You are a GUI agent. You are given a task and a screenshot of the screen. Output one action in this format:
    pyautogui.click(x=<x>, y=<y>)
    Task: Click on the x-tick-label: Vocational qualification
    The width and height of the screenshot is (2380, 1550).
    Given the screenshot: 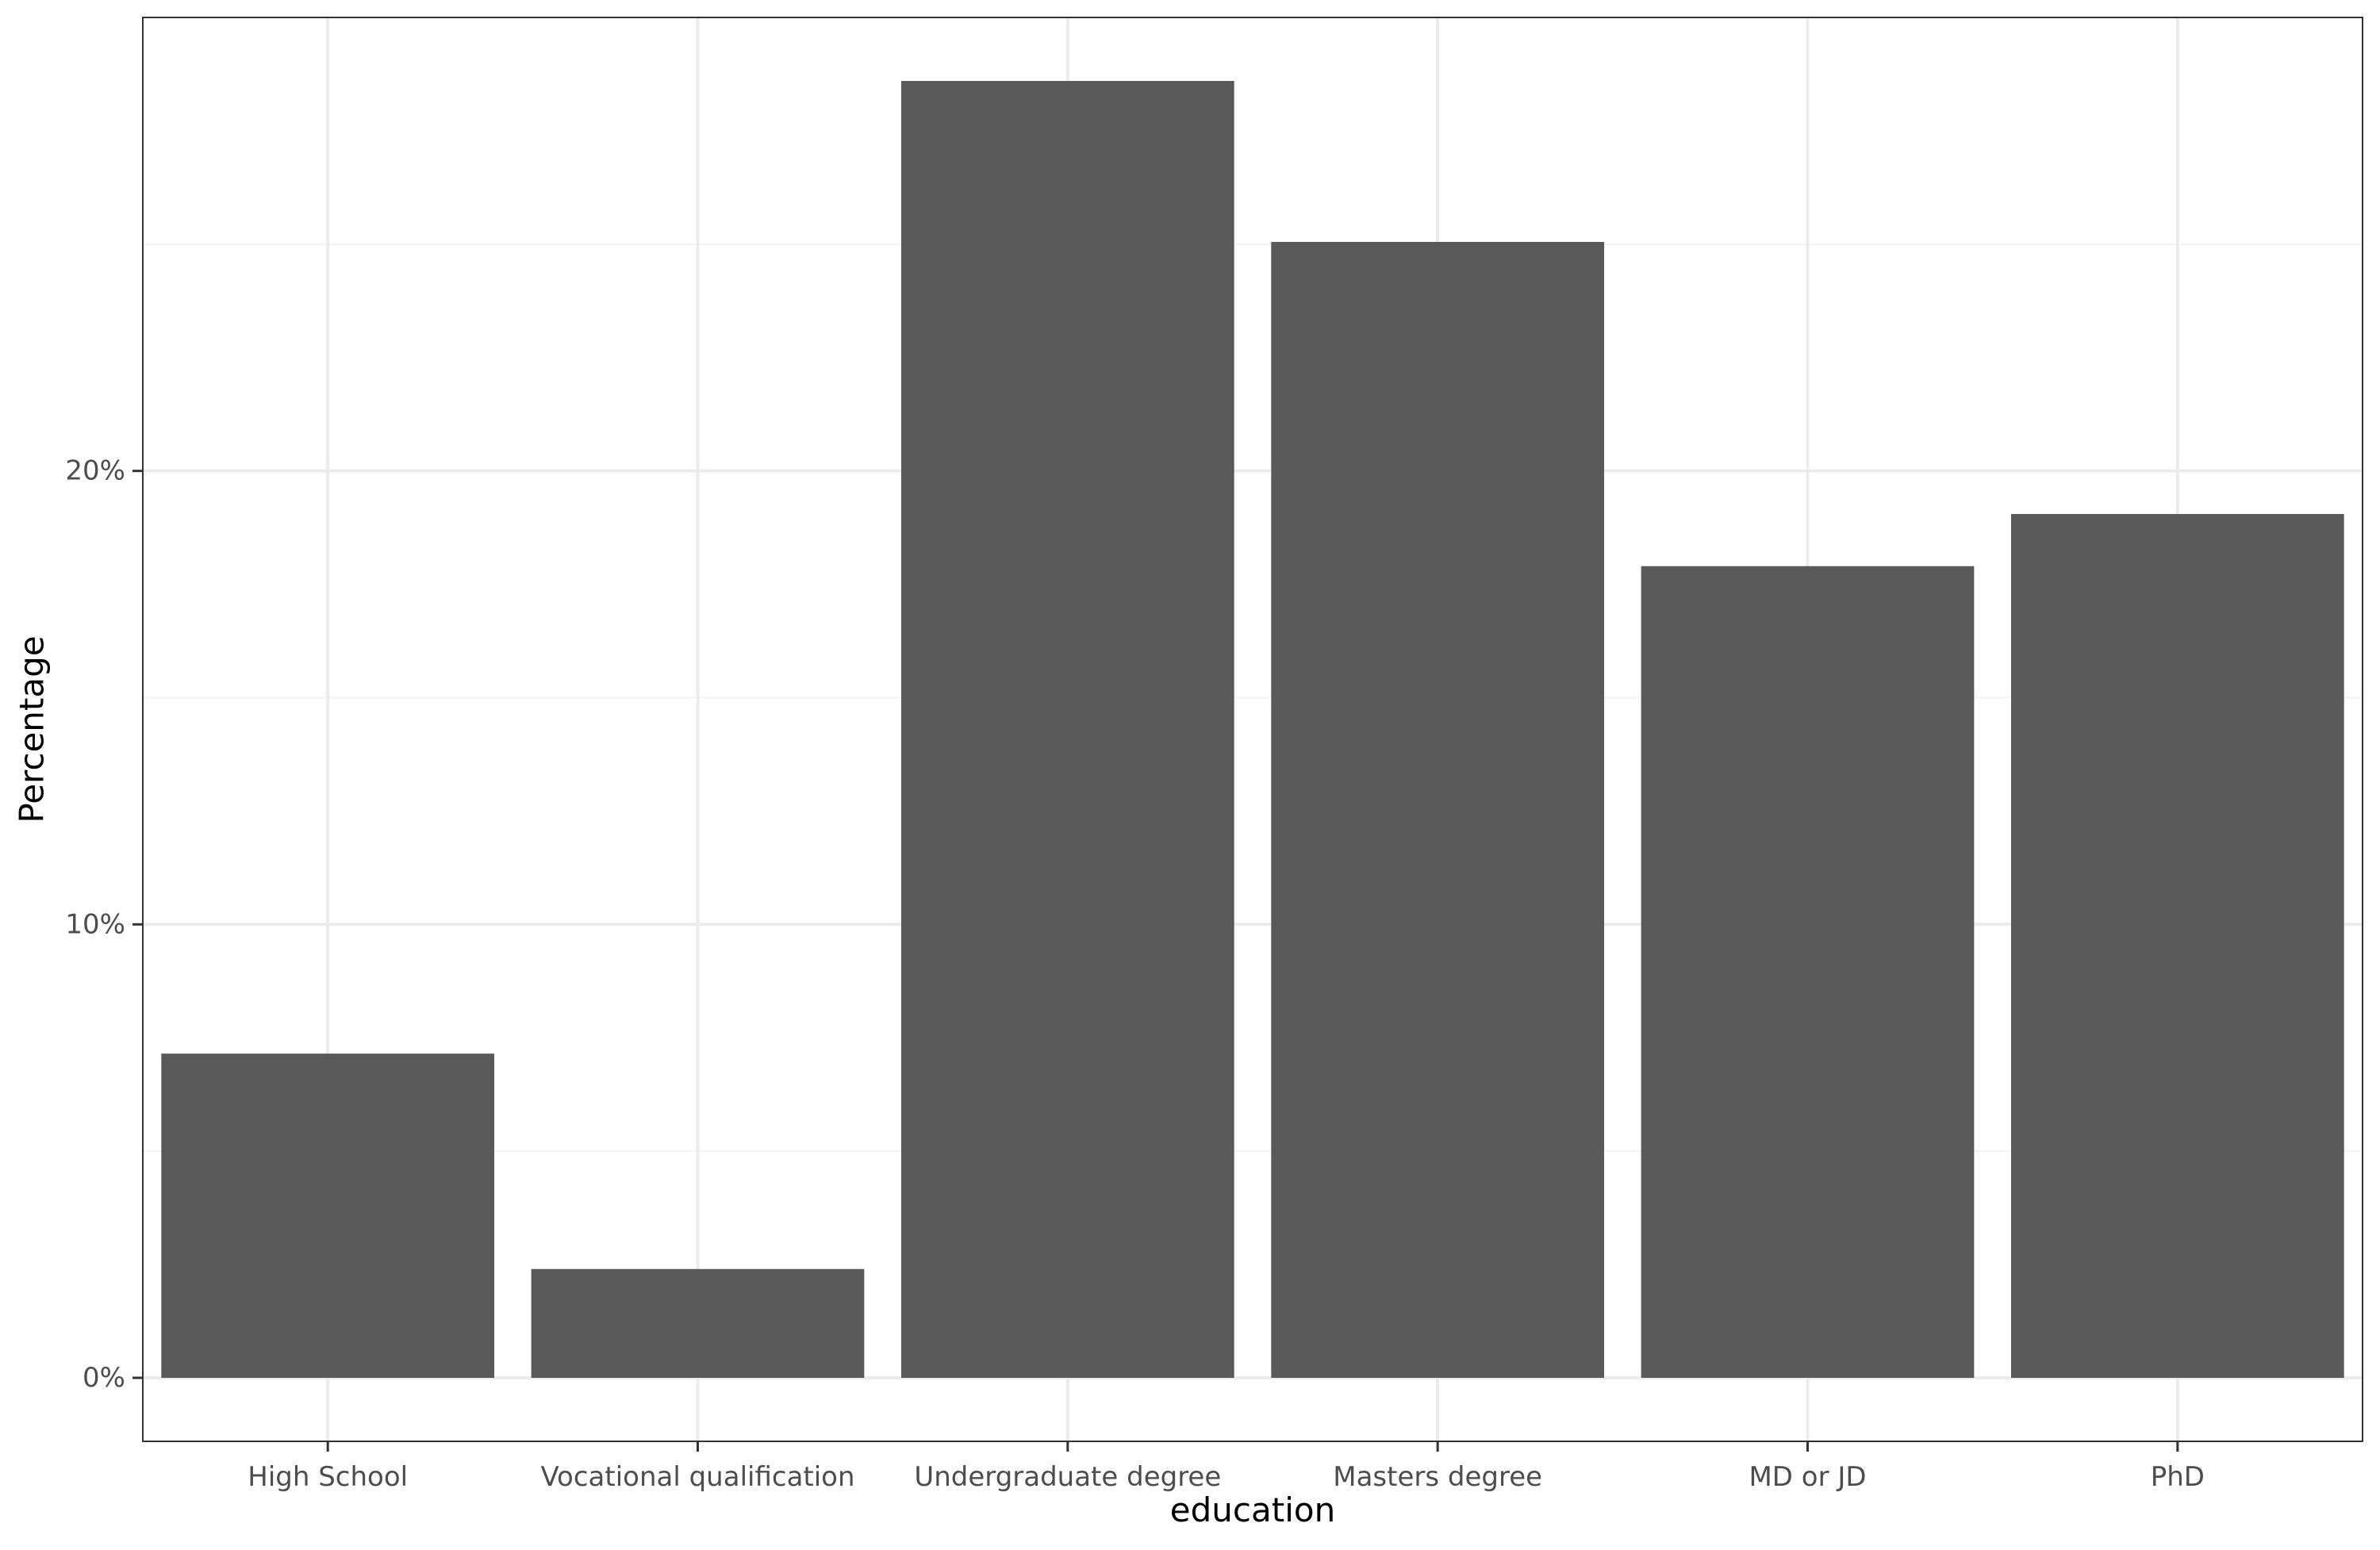 What is the action you would take?
    pyautogui.click(x=697, y=1477)
    